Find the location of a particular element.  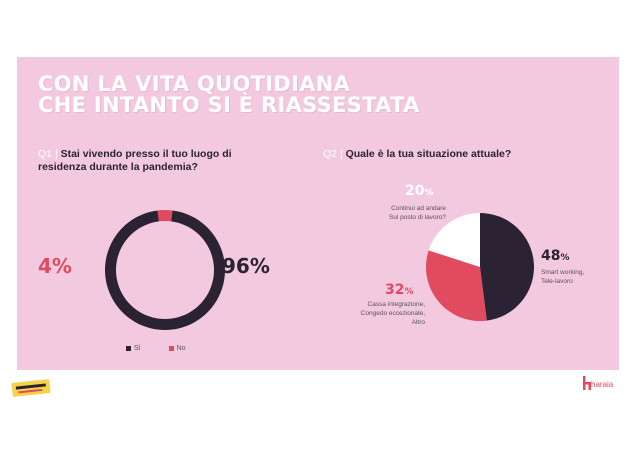

legend-item-no: No is located at coordinates (177, 348).